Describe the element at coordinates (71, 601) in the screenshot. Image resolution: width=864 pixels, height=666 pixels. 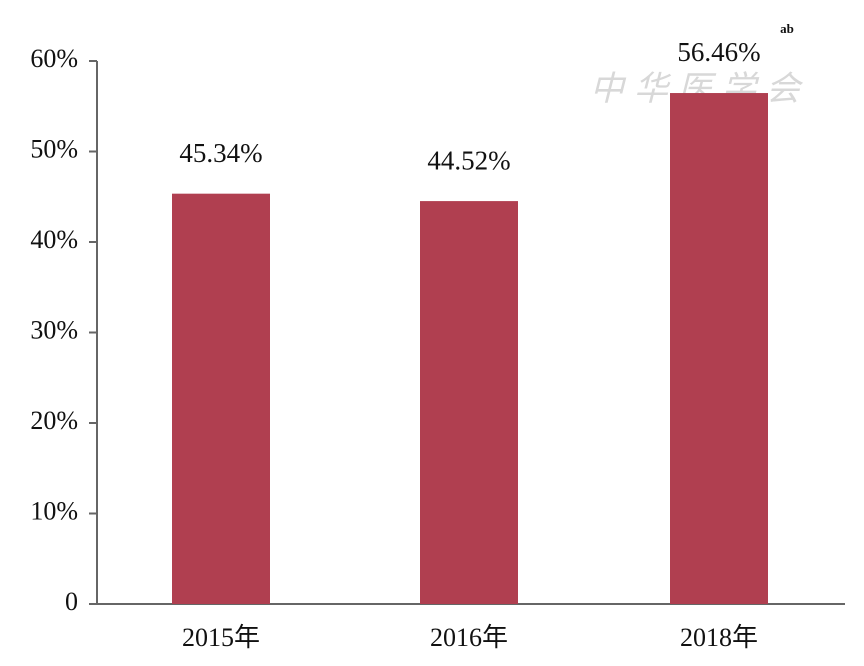
I see `y-tick-label: 0` at that location.